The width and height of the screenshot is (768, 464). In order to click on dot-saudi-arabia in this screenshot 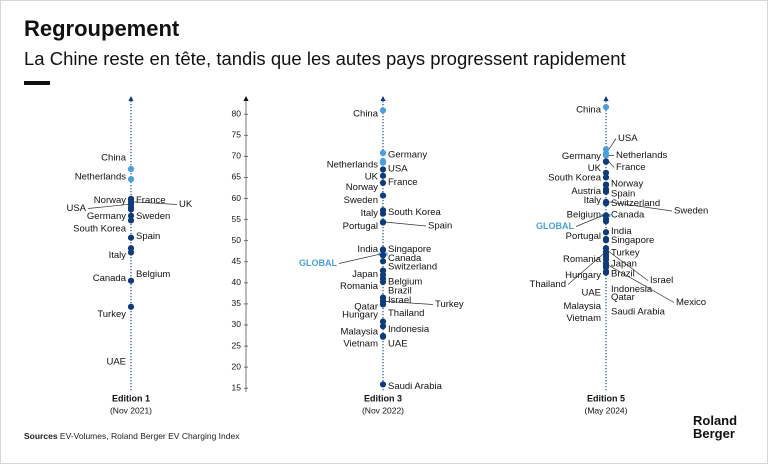, I will do `click(383, 384)`.